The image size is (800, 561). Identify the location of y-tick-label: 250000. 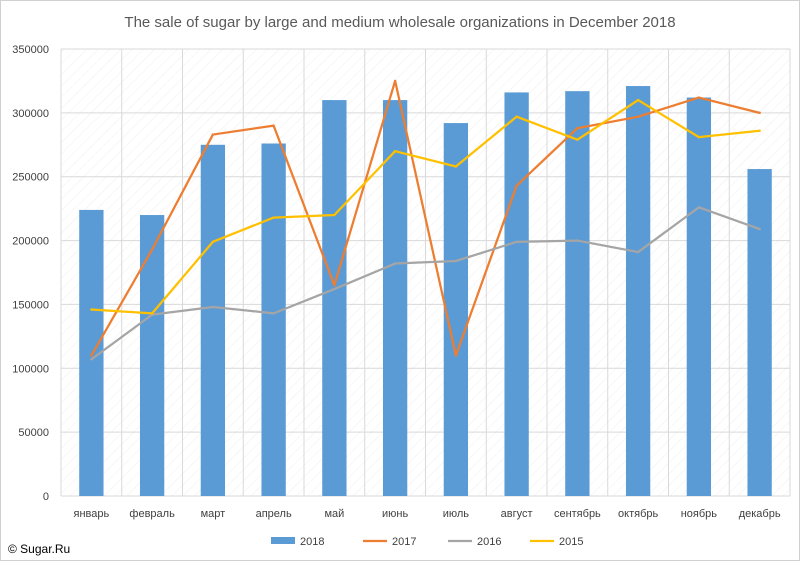
(30, 178).